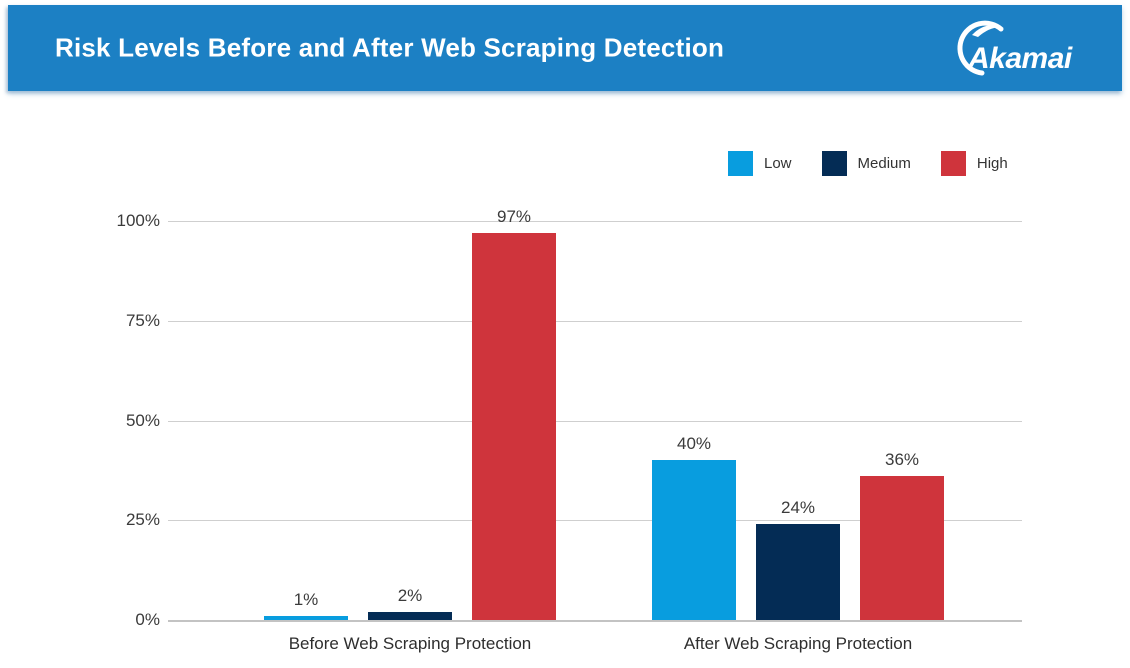  I want to click on akamai-logo: Akamai, so click(1023, 49).